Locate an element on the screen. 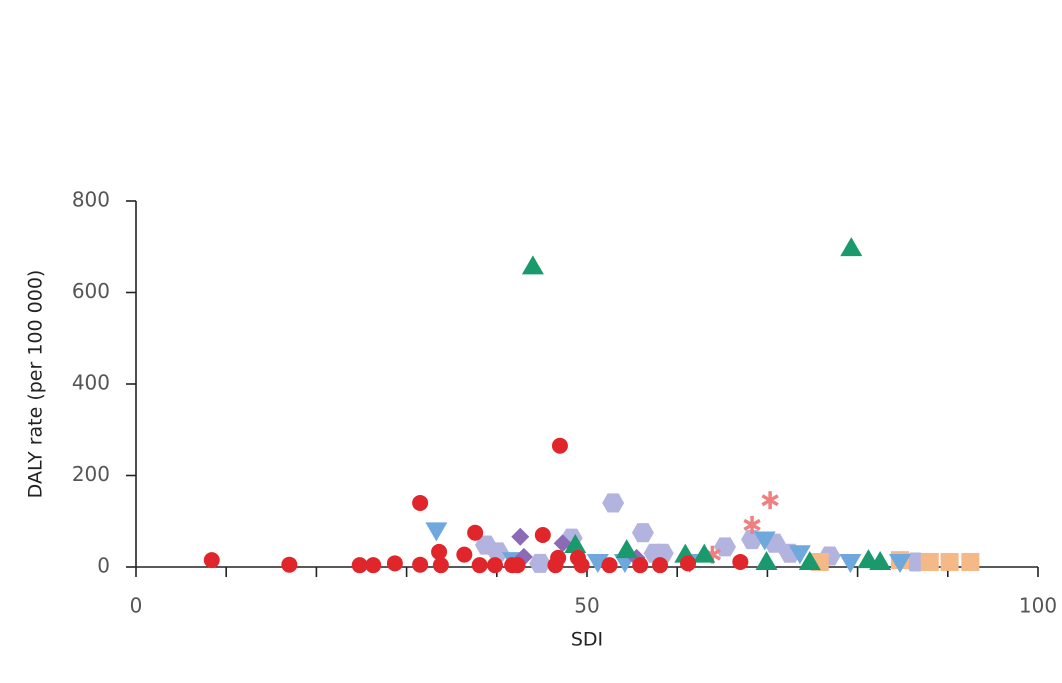 This screenshot has height=683, width=1062. x-tick-label: 100 is located at coordinates (1038, 606).